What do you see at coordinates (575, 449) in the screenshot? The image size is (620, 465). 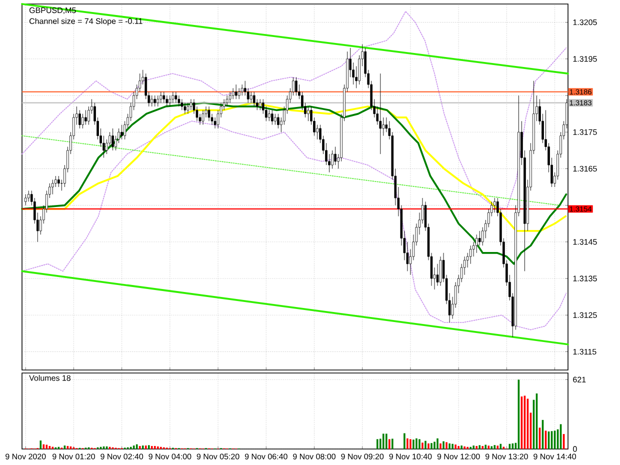 I see `y-tick-label: 0` at bounding box center [575, 449].